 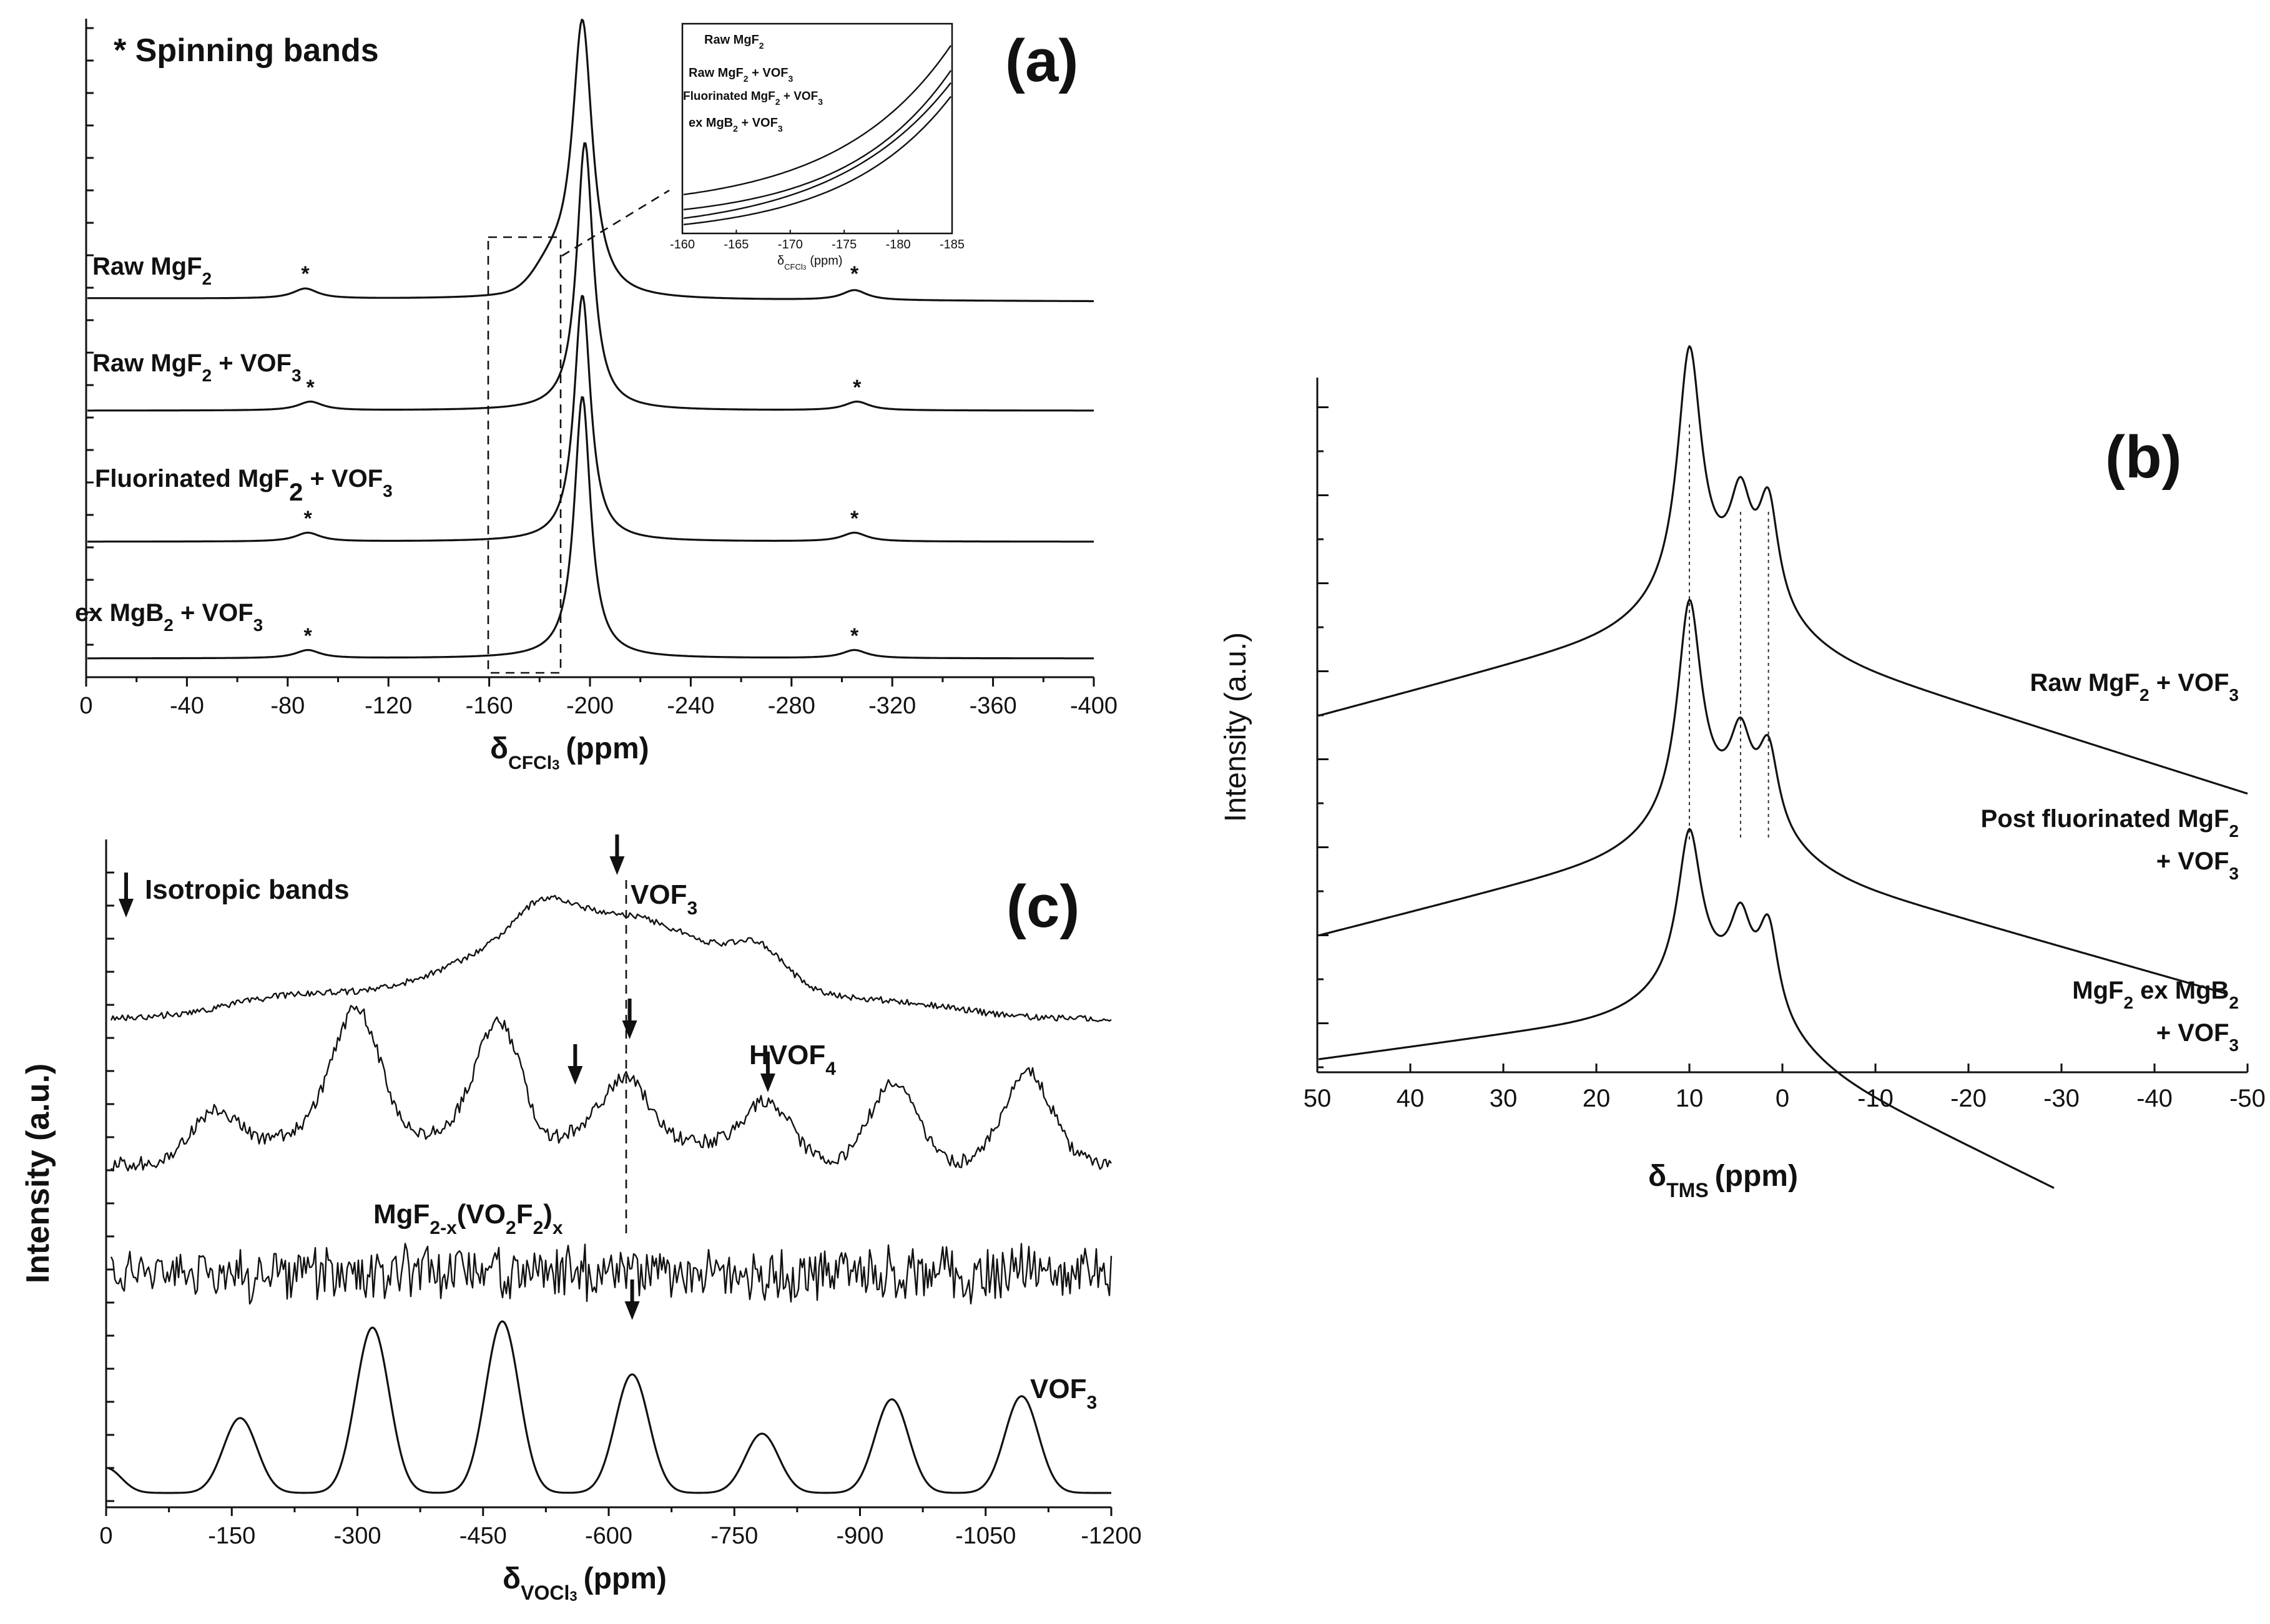 What do you see at coordinates (585, 1583) in the screenshot?
I see `panel-c-x-label: δVOCl3(ppm)` at bounding box center [585, 1583].